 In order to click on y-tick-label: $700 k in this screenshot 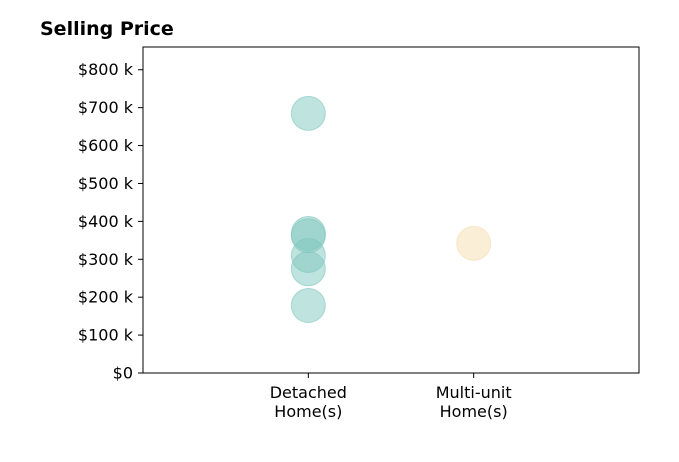, I will do `click(106, 107)`.